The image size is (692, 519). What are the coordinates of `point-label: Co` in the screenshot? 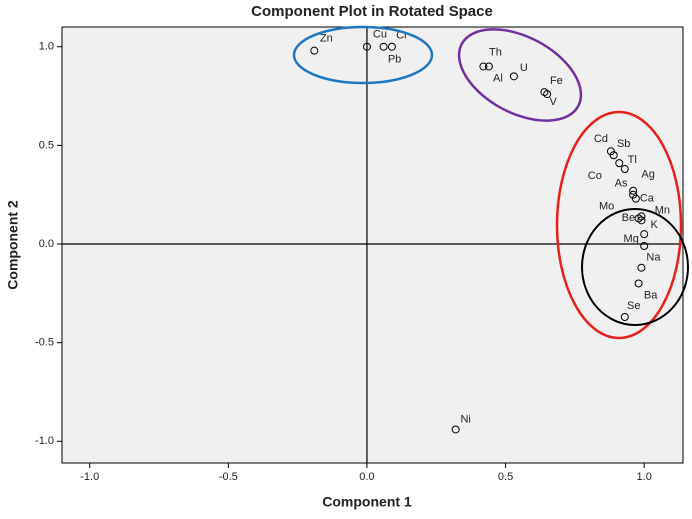 It's located at (595, 176).